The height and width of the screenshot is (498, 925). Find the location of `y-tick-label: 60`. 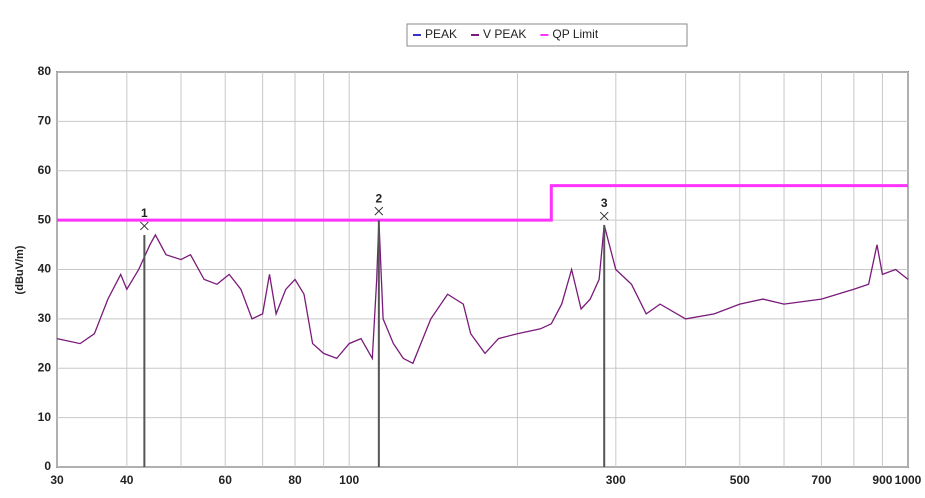

y-tick-label: 60 is located at coordinates (45, 170).